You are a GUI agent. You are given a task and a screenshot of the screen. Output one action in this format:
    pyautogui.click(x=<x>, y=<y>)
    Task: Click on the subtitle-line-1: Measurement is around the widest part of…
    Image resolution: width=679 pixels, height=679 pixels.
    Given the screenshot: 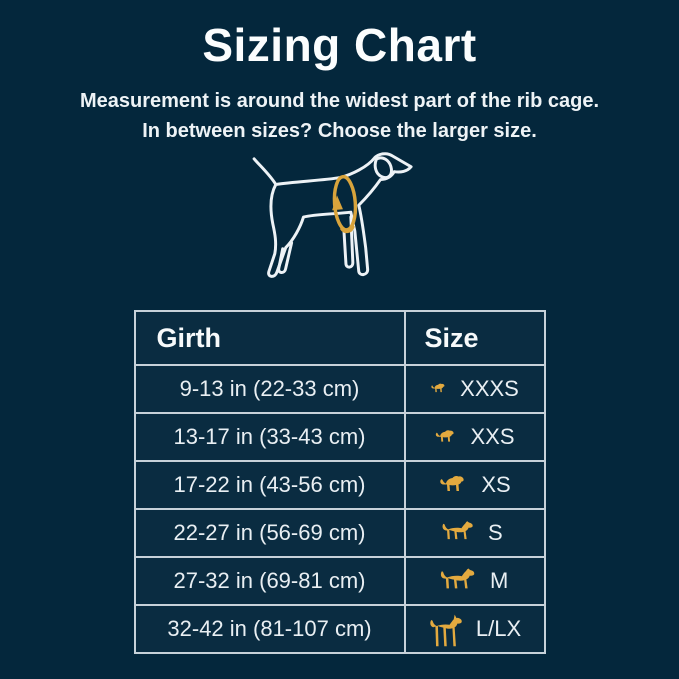 What is the action you would take?
    pyautogui.click(x=339, y=101)
    